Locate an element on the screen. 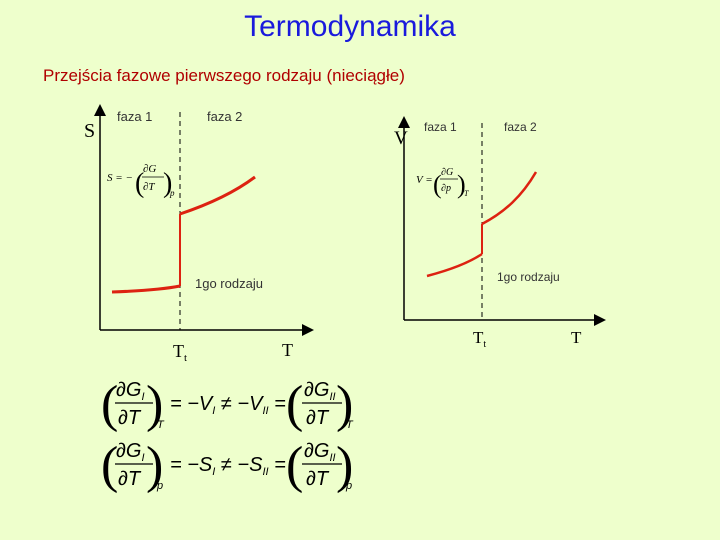 Image resolution: width=720 pixels, height=540 pixels. page-title: Termodynamika is located at coordinates (350, 26).